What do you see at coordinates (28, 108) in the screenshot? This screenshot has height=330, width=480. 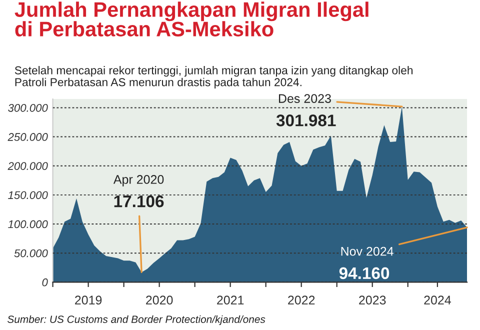 I see `y-tick-label: 300.000` at bounding box center [28, 108].